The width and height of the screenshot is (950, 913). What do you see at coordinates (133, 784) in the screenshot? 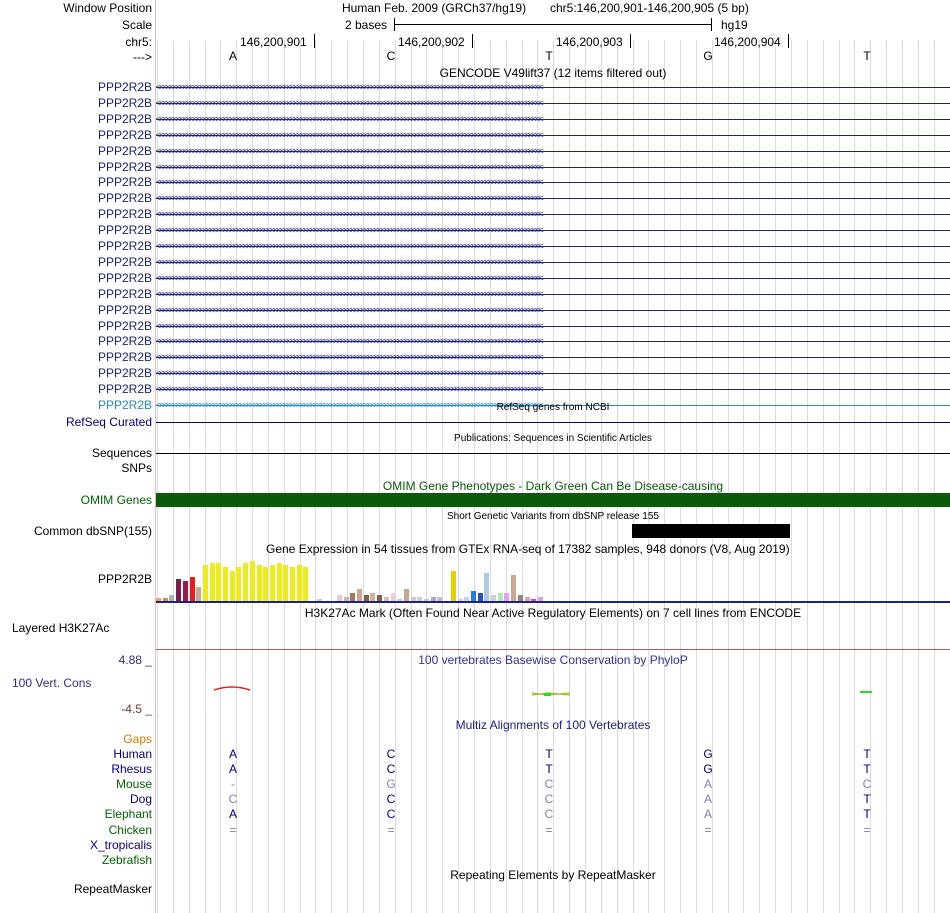
I see `species-label: Mouse` at bounding box center [133, 784].